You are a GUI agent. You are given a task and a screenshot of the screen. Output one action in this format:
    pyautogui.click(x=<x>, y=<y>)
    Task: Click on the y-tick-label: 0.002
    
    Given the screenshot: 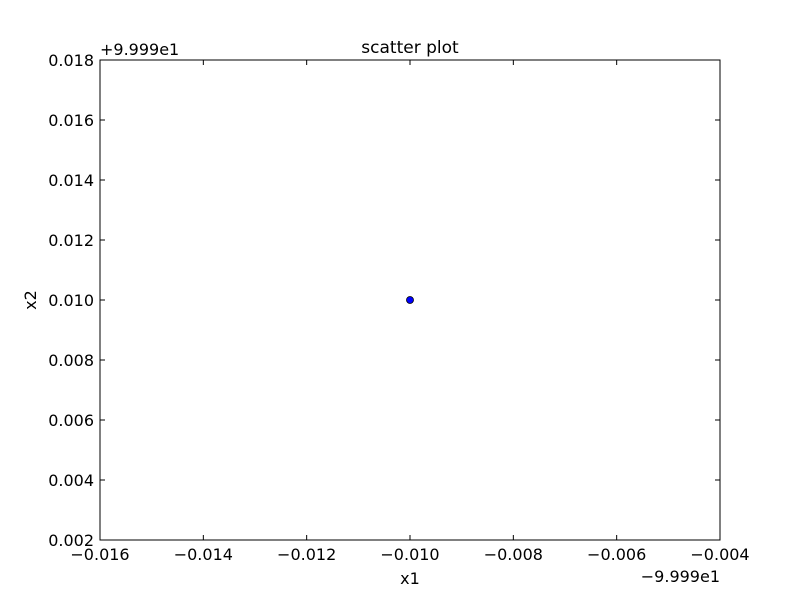 What is the action you would take?
    pyautogui.click(x=71, y=540)
    